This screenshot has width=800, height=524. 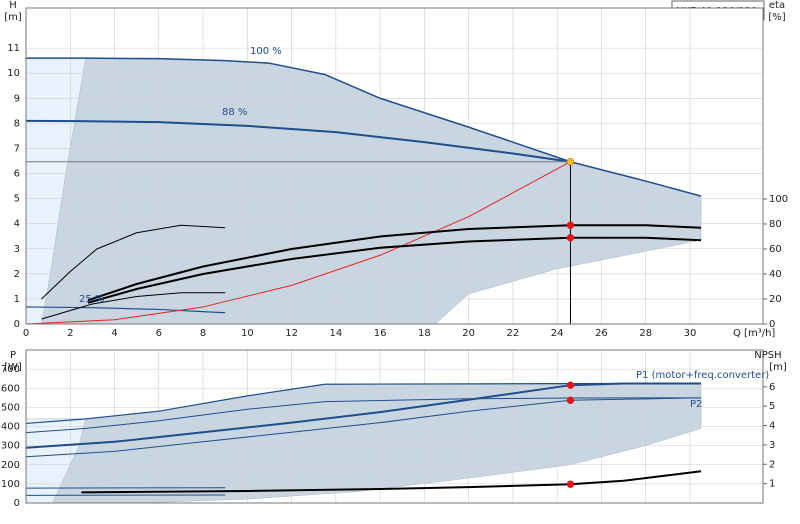 I want to click on y-label: H, so click(x=13, y=5).